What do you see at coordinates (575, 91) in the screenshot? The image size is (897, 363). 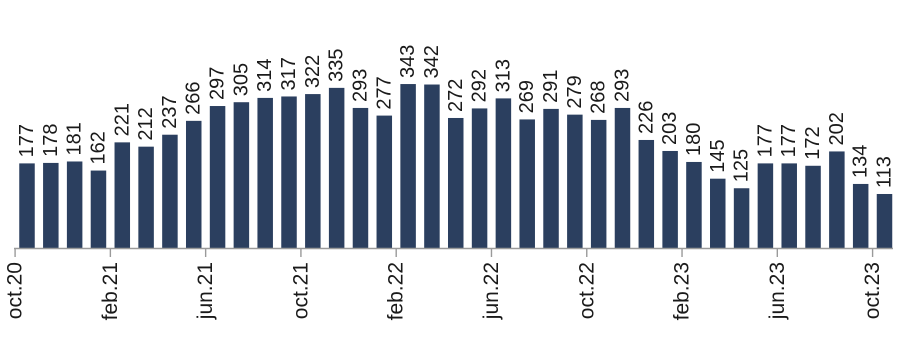 I see `value-label-sep.22: 279` at bounding box center [575, 91].